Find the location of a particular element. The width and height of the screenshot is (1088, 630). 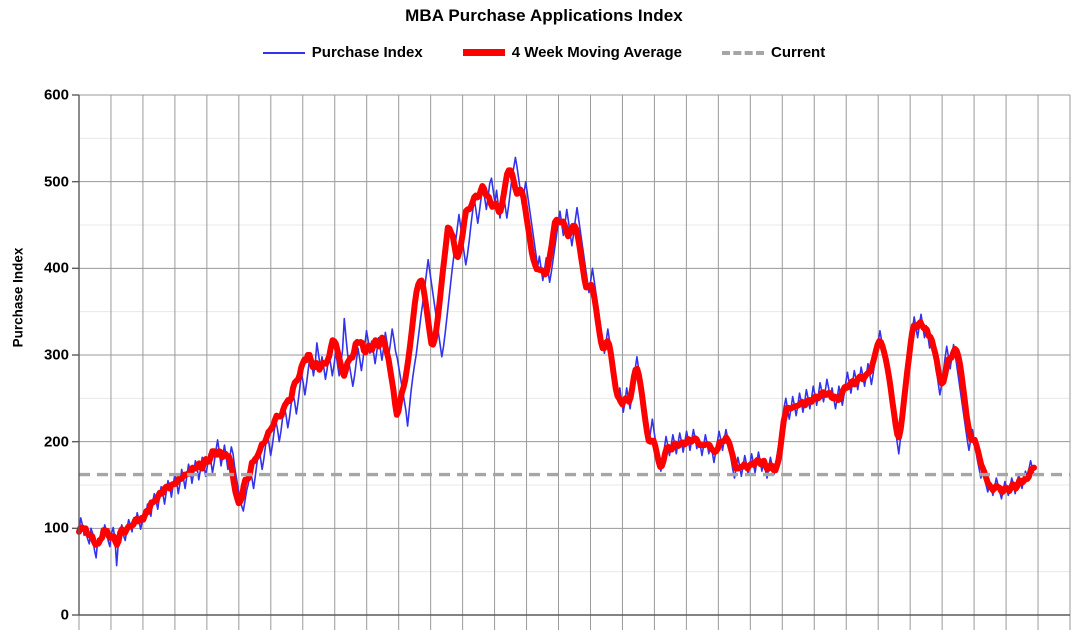

y-axis-tick-label: 200 is located at coordinates (56, 442).